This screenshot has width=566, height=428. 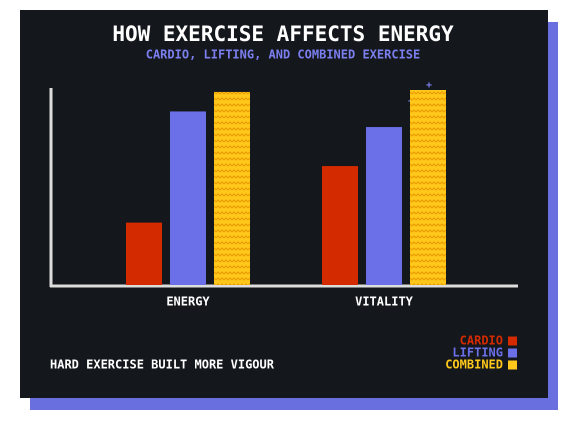 I want to click on sparkle: +, so click(x=429, y=85).